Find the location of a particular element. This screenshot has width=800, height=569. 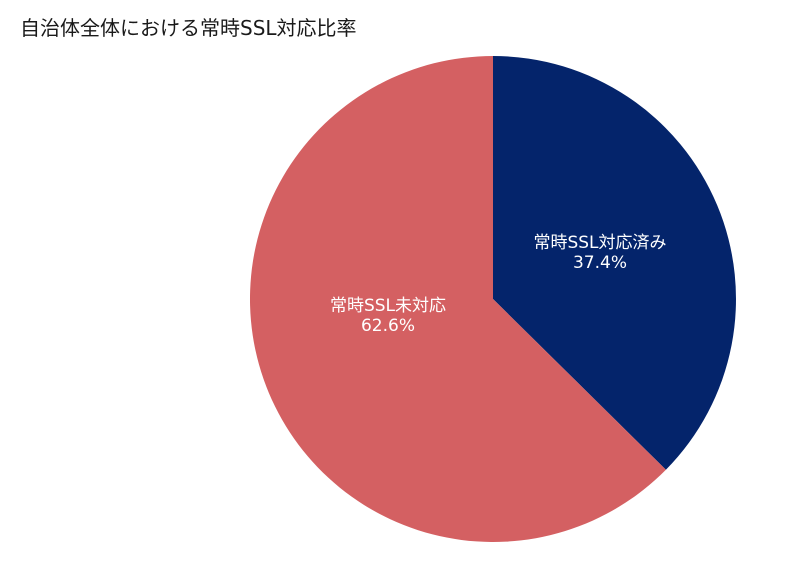

slice-value-label: 62.6% is located at coordinates (388, 326).